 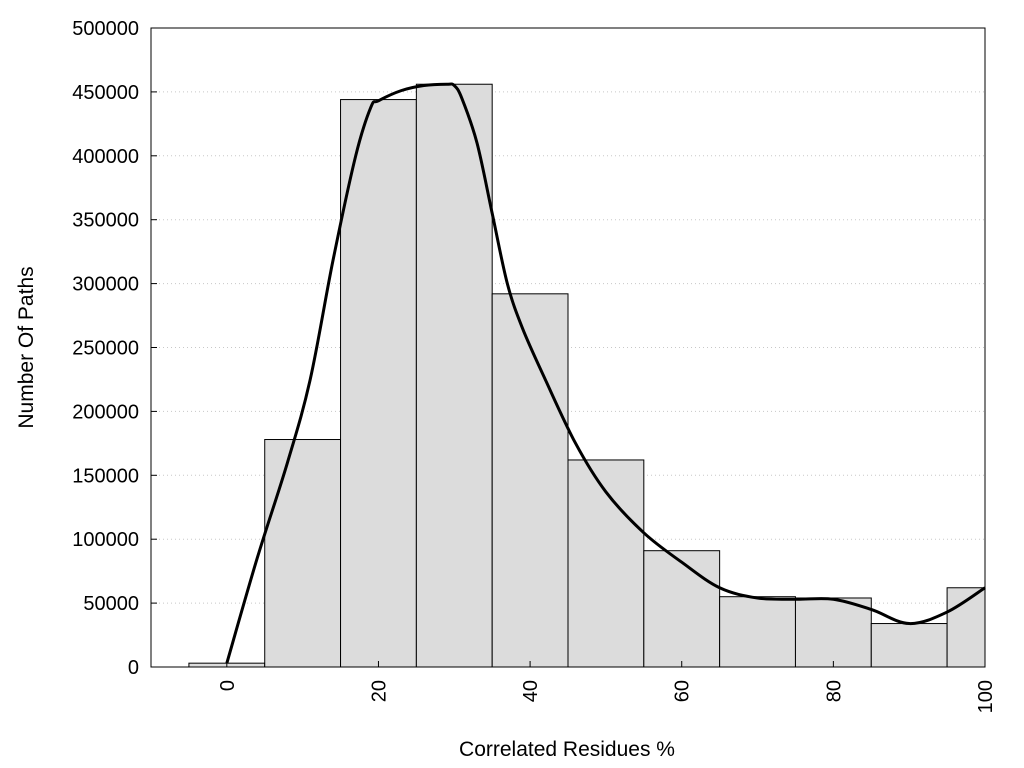 What do you see at coordinates (111, 604) in the screenshot?
I see `y-tick-label: 50000` at bounding box center [111, 604].